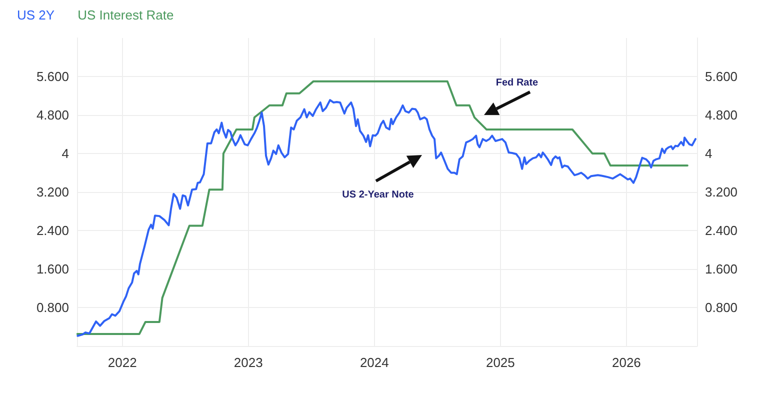 Image resolution: width=772 pixels, height=393 pixels. Describe the element at coordinates (36, 15) in the screenshot. I see `text: US 2Y` at that location.